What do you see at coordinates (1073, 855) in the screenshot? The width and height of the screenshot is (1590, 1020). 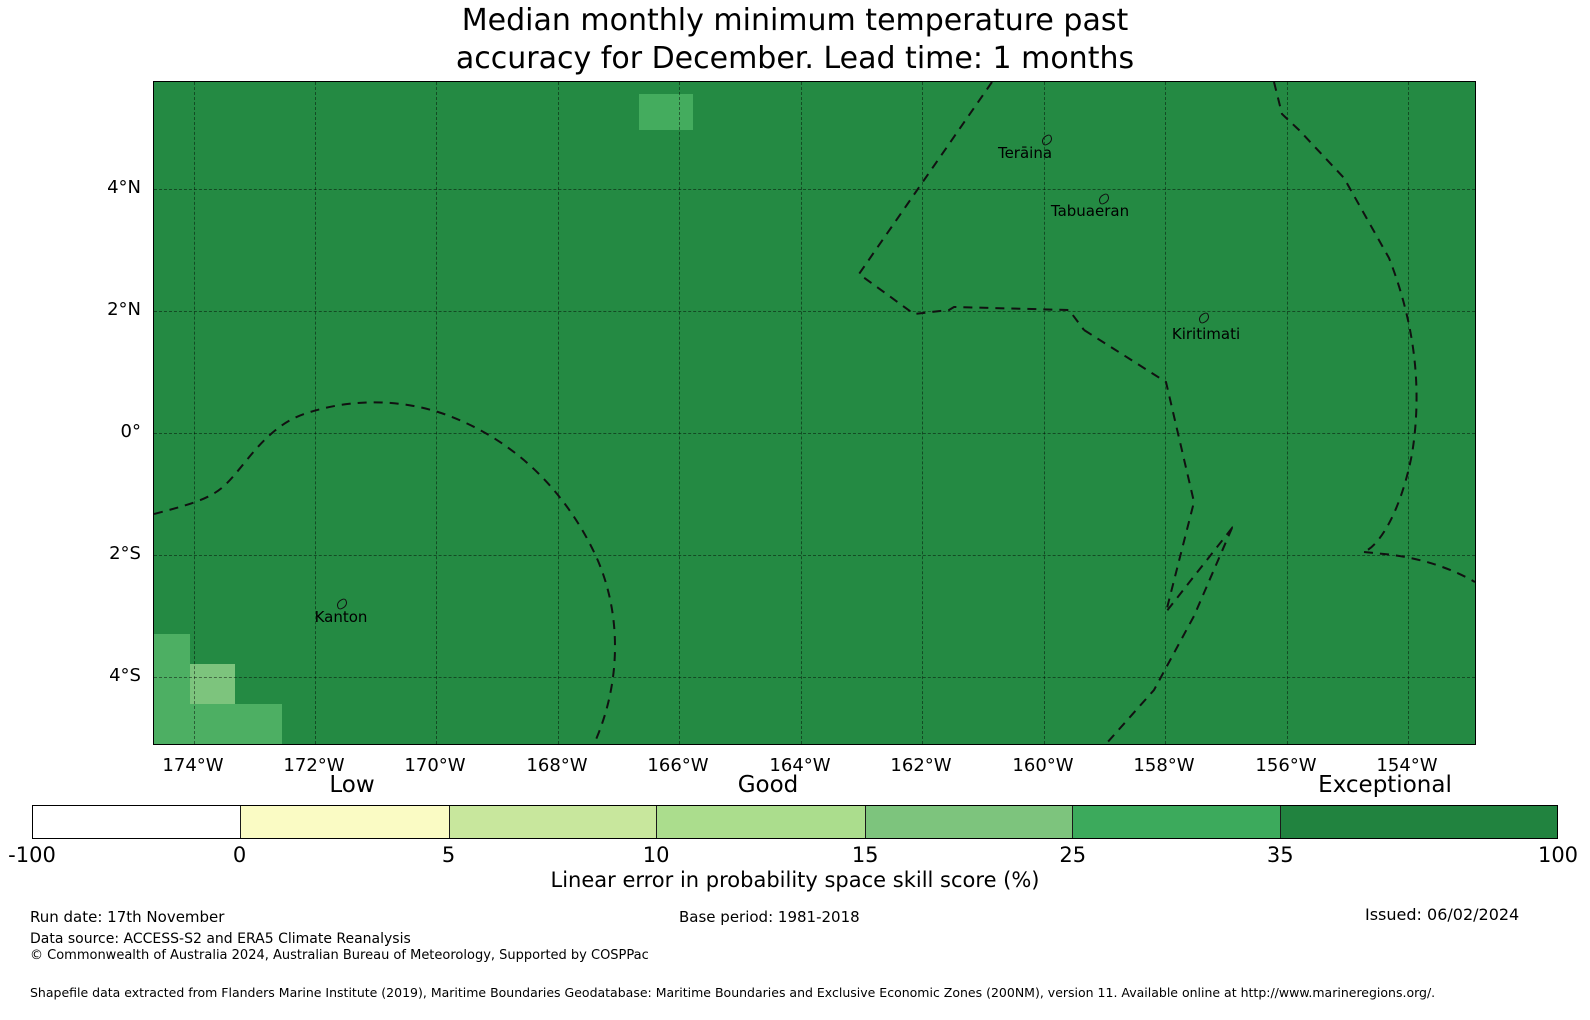 I see `colorbar-tick-label: 25` at bounding box center [1073, 855].